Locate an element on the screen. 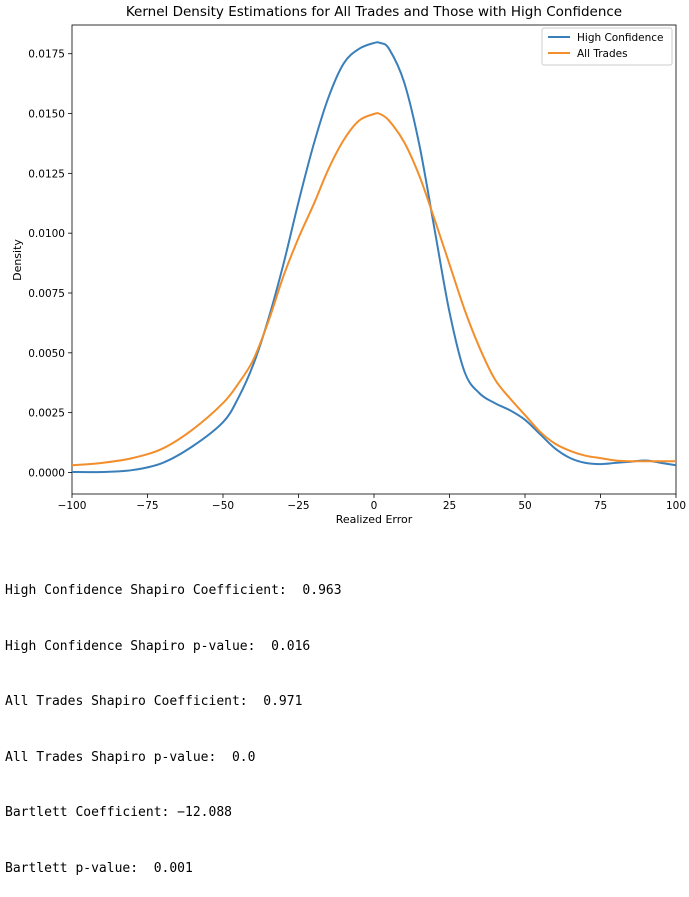 This screenshot has height=897, width=689. y-tick-label: 0.0100 is located at coordinates (46, 234).